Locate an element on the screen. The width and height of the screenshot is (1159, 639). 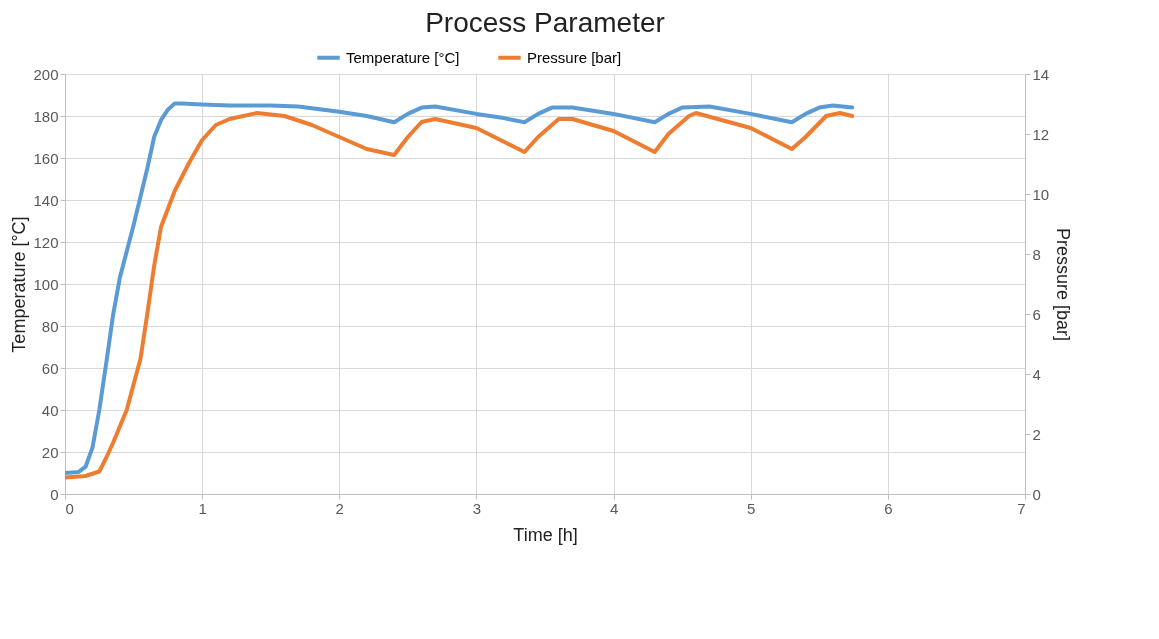
x-tick-label: 5 is located at coordinates (751, 508).